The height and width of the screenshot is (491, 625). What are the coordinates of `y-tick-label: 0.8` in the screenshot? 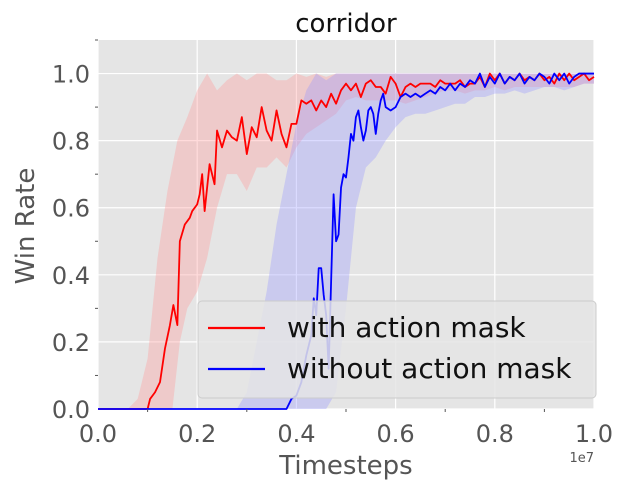 It's located at (71, 142).